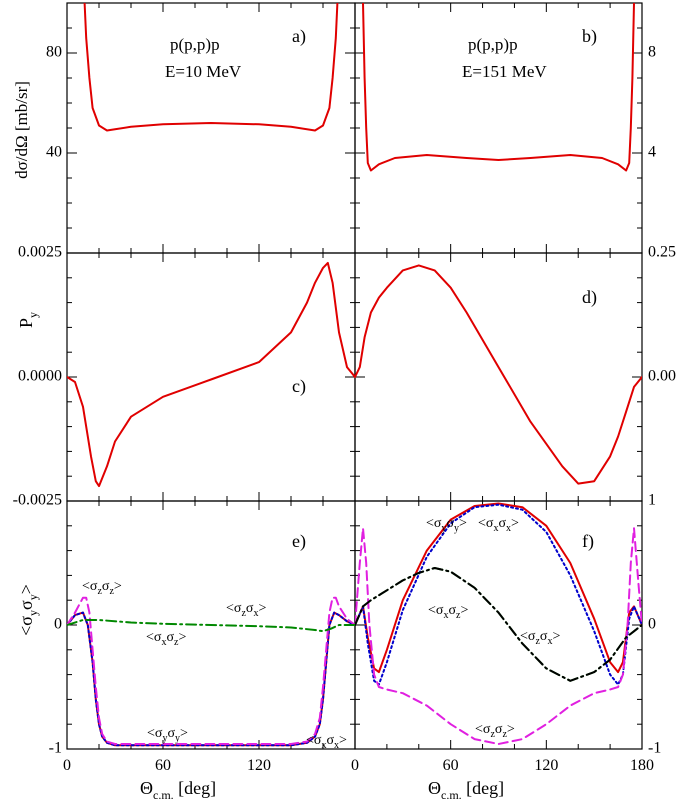 This screenshot has width=684, height=804. Describe the element at coordinates (662, 252) in the screenshot. I see `y-tick-label-d: 0.25` at that location.